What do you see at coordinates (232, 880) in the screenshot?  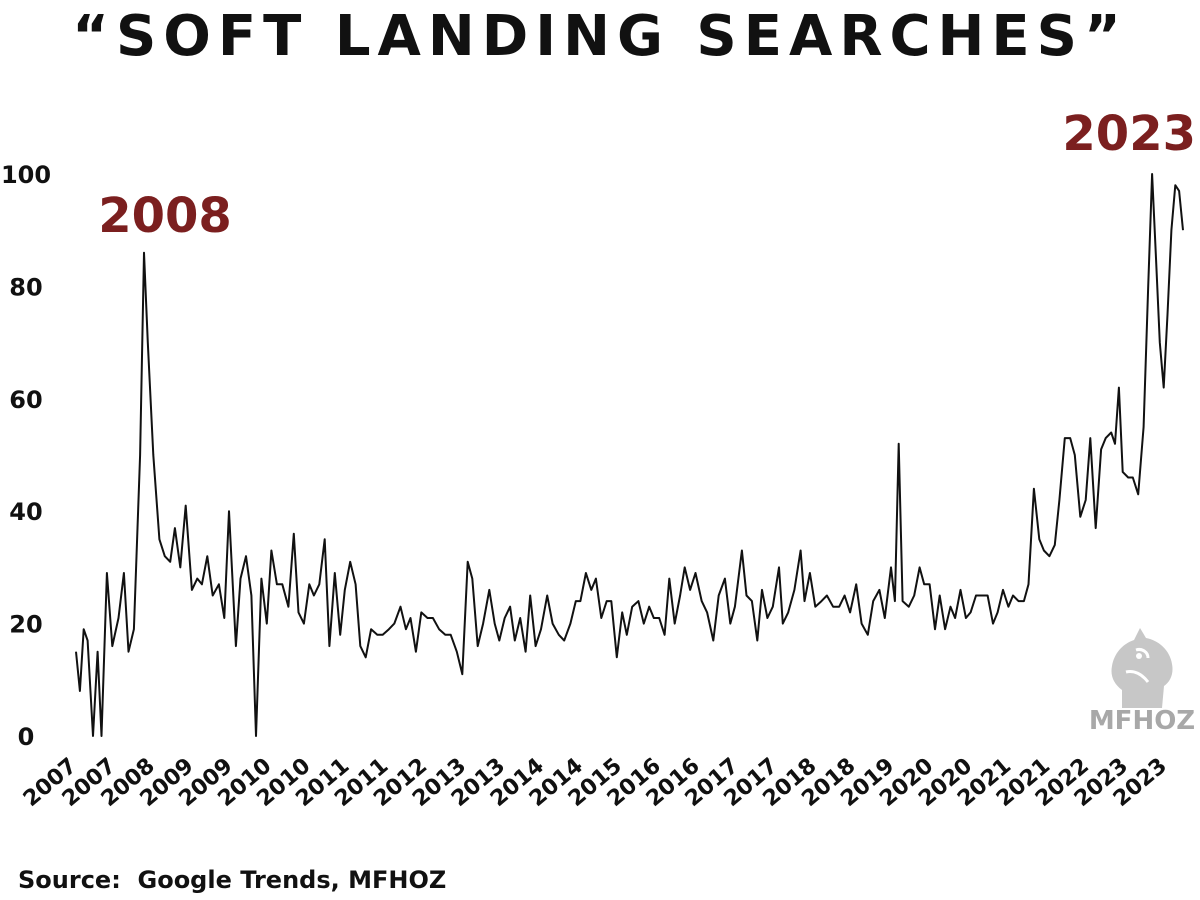 I see `source-note: Source: Google Trends, MFHOZ` at bounding box center [232, 880].